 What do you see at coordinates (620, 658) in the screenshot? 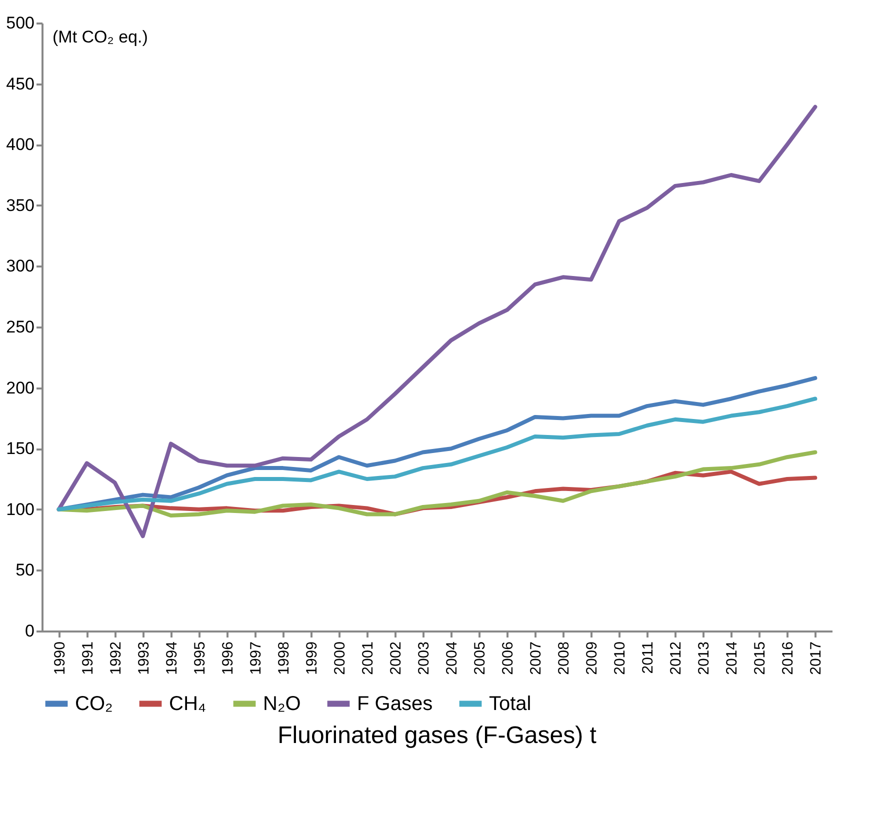
I see `x-tick-label: 2010` at bounding box center [620, 658].